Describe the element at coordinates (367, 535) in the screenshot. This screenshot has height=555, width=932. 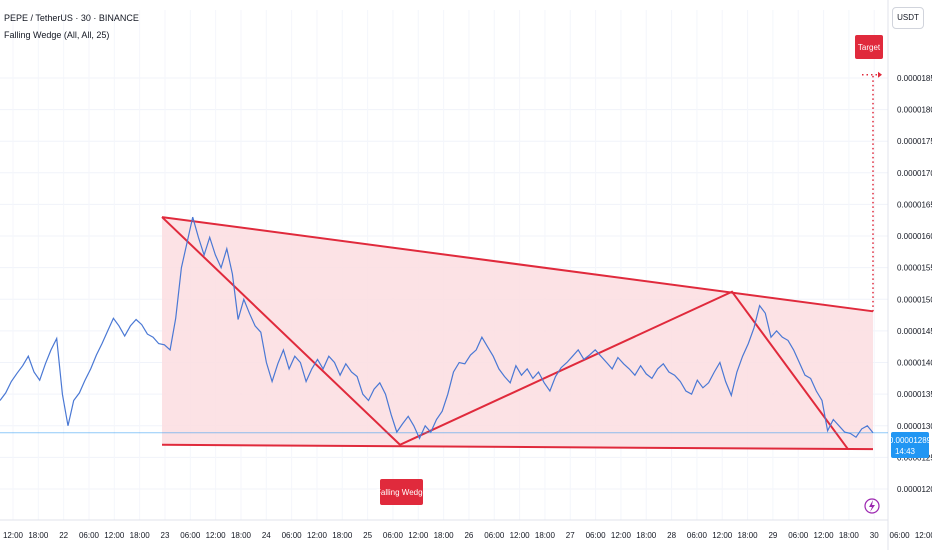
I see `x-tick-label: 25` at that location.